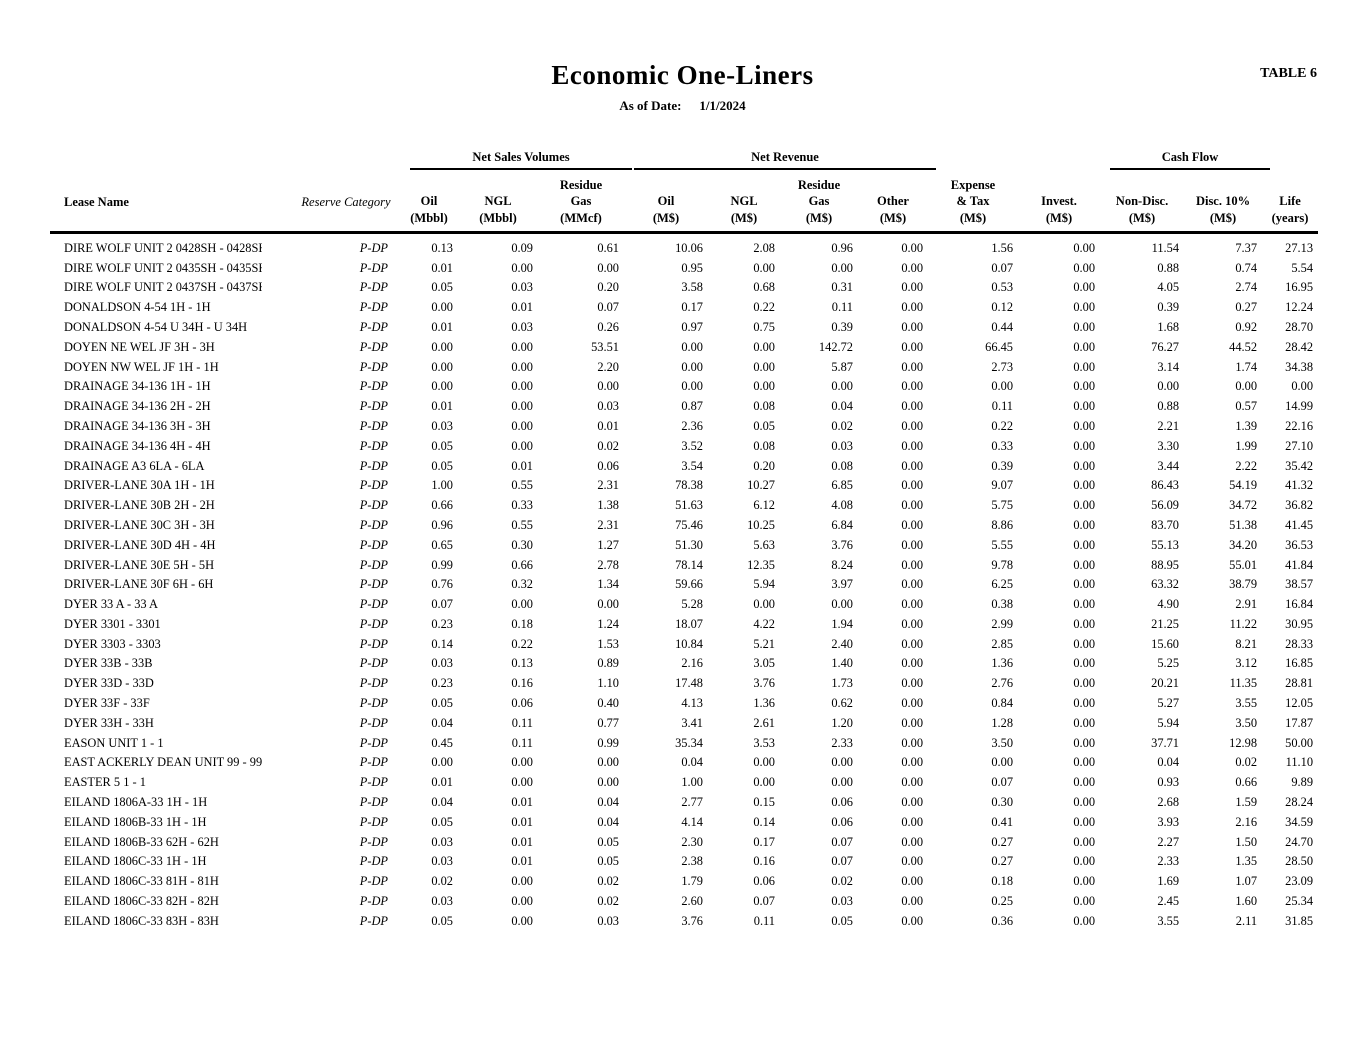 This screenshot has width=1365, height=1055. I want to click on cell-life: 17.87, so click(1299, 722).